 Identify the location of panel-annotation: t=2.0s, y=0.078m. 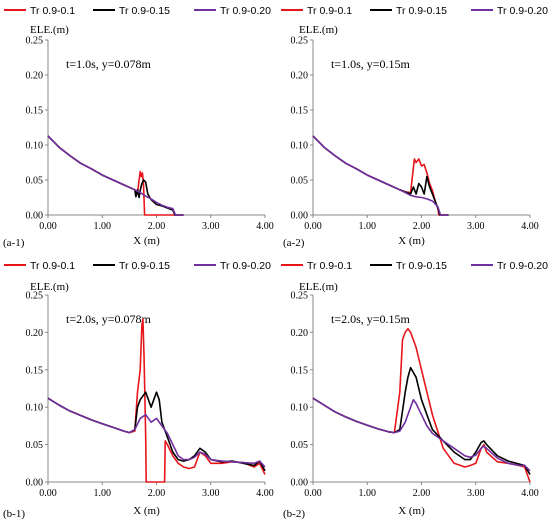
(109, 319).